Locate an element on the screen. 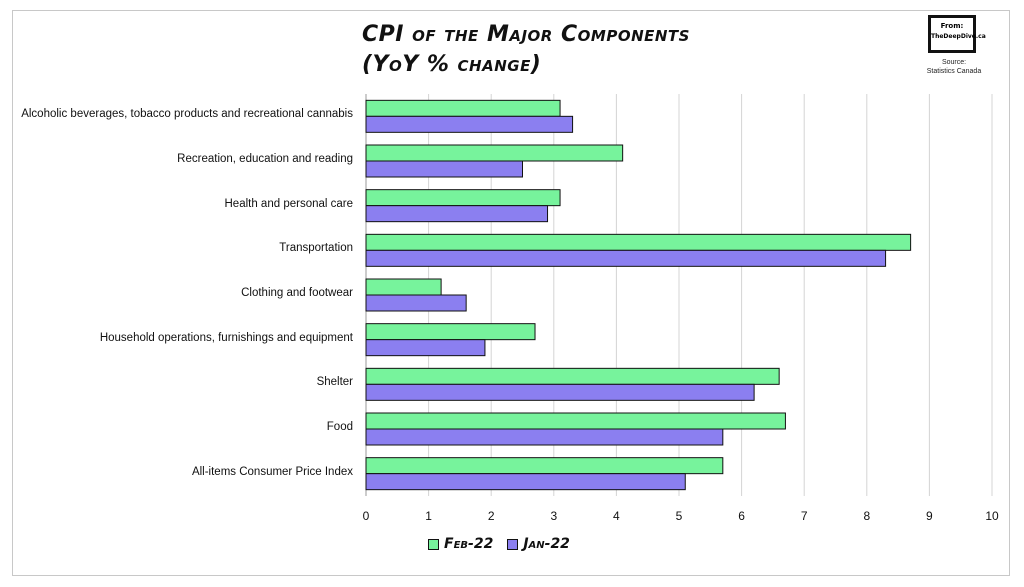 Image resolution: width=1024 pixels, height=587 pixels. logo-site-text: TheDeepDive.ca is located at coordinates (958, 36).